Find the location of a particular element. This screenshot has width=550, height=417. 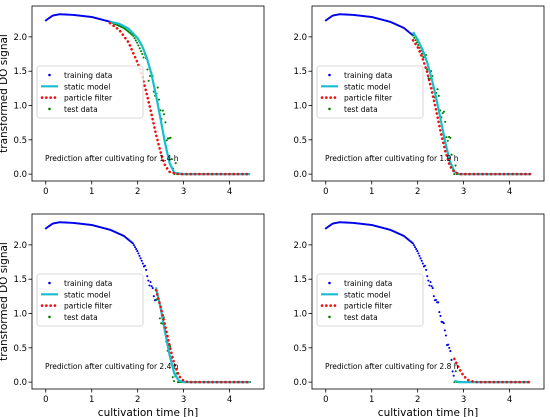

static-model-line is located at coordinates (180, 98).